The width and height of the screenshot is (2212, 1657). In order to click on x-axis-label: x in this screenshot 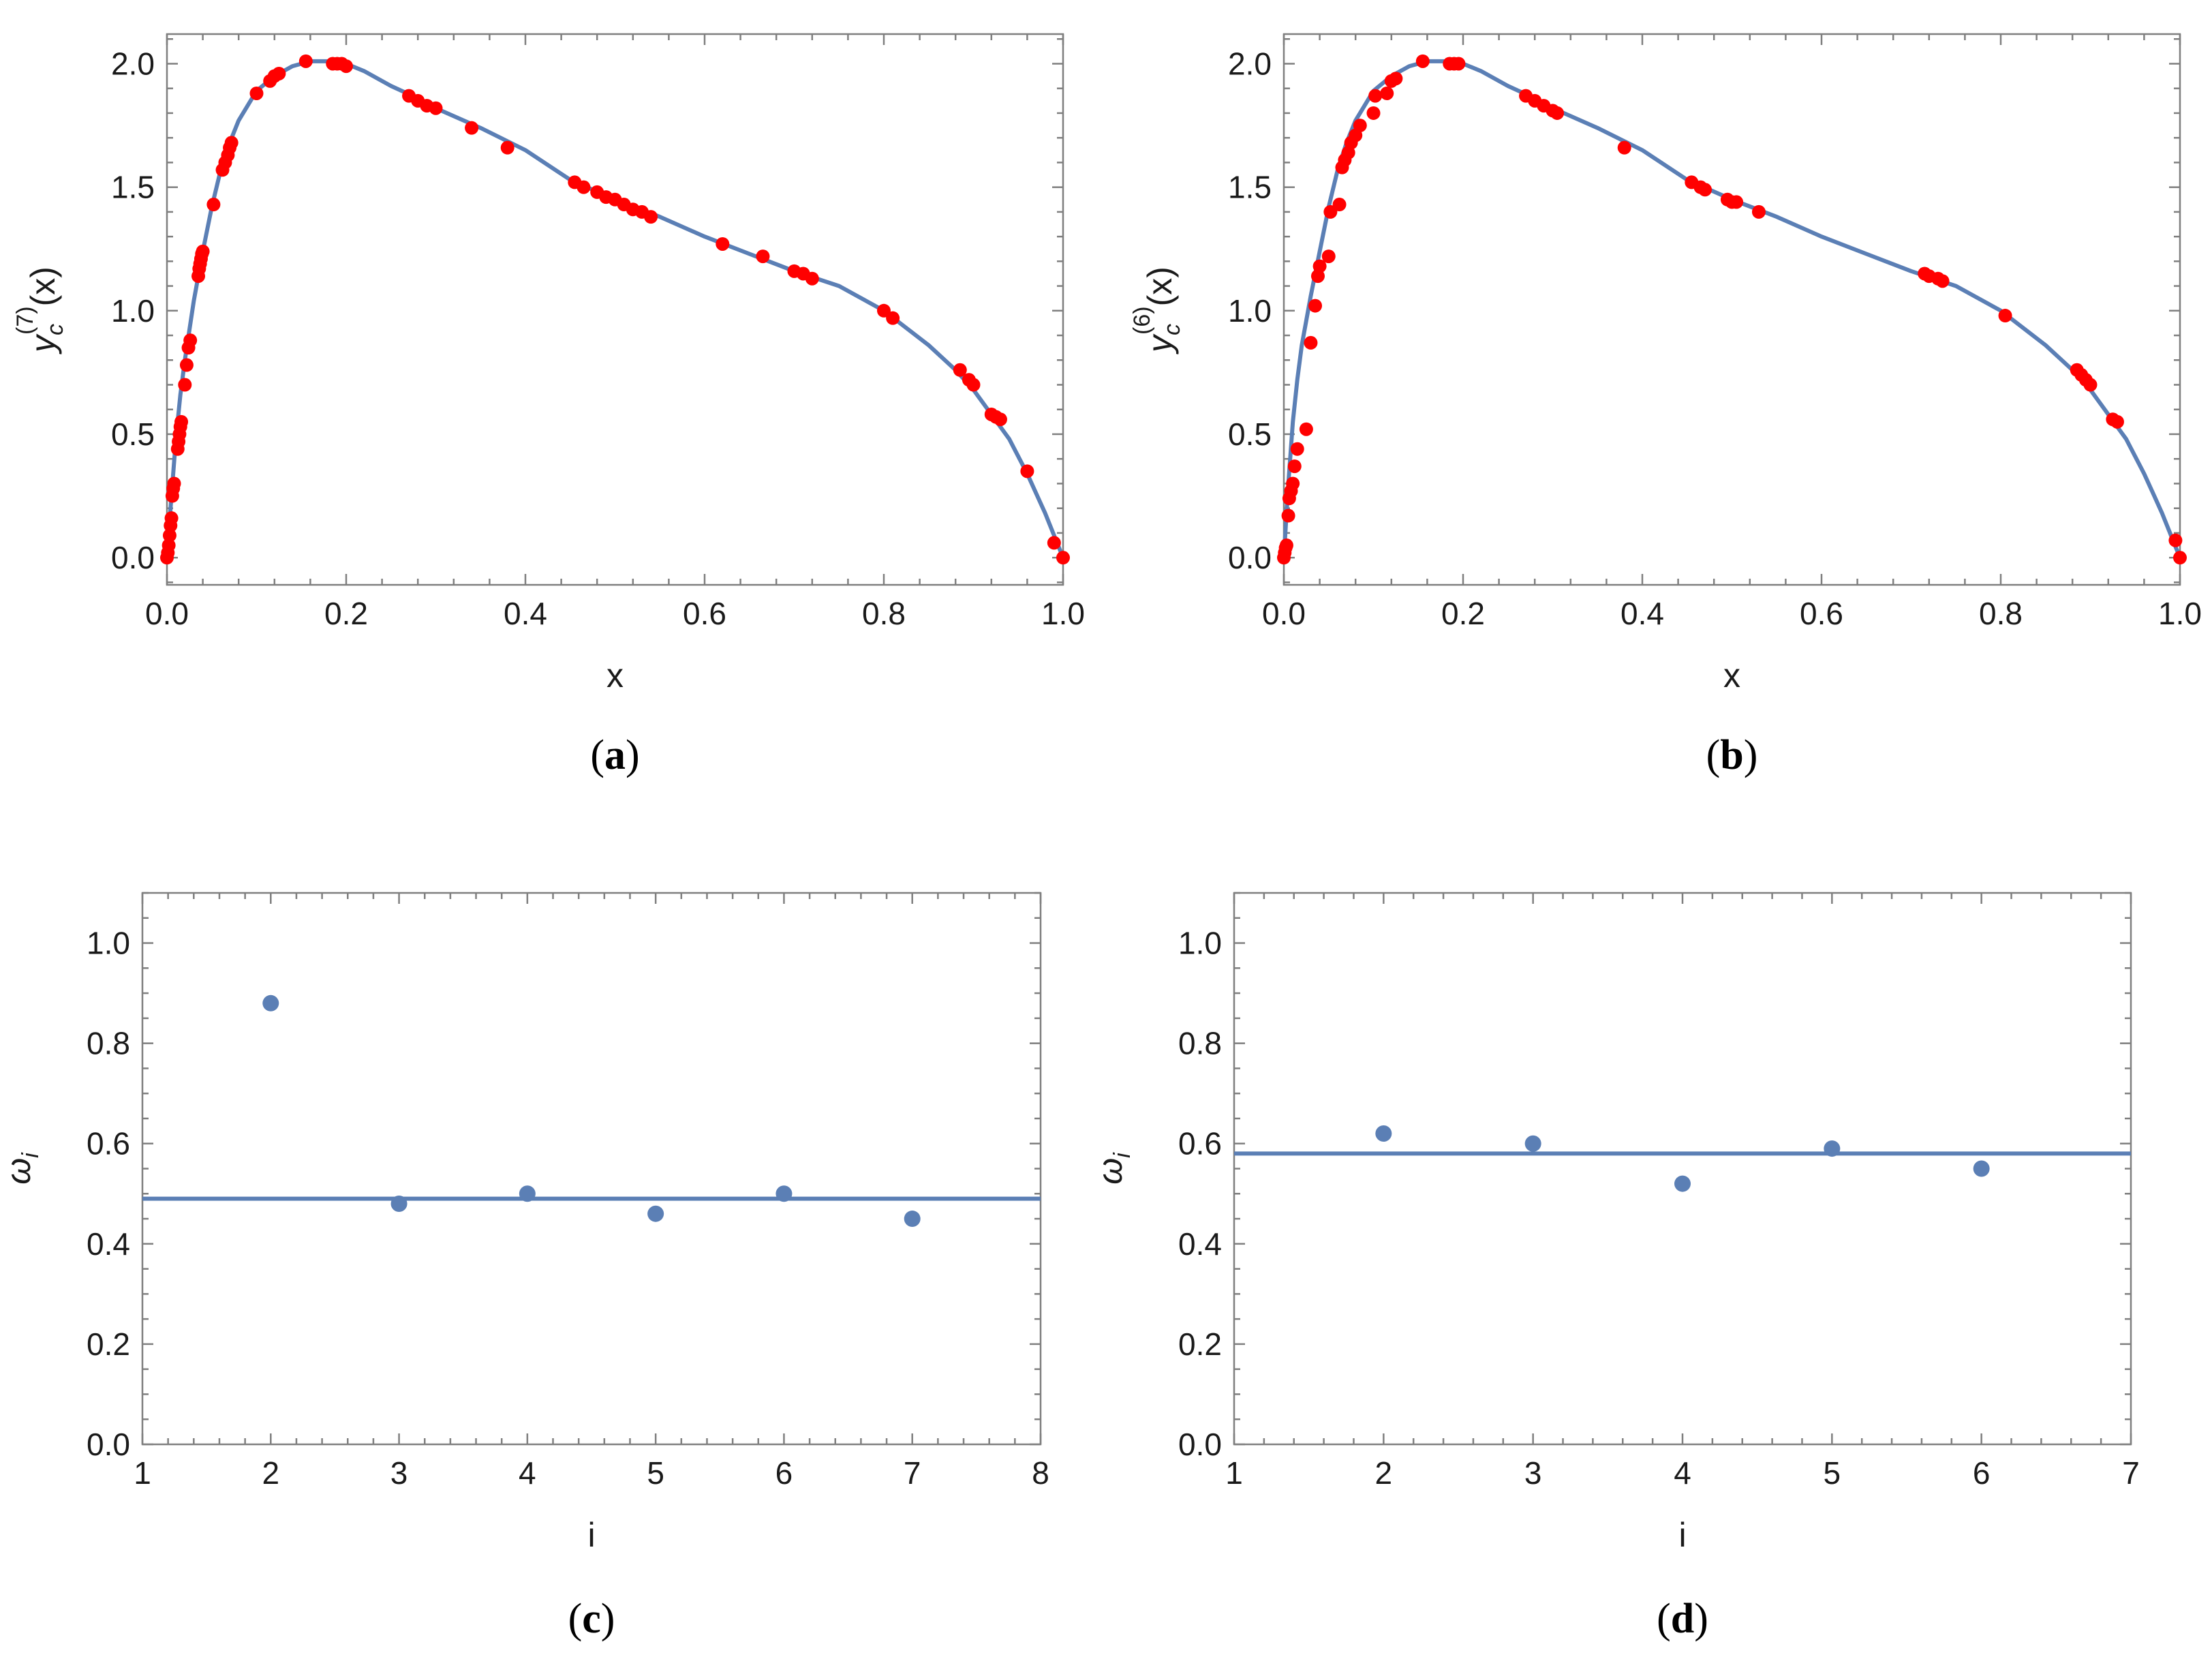, I will do `click(1731, 675)`.